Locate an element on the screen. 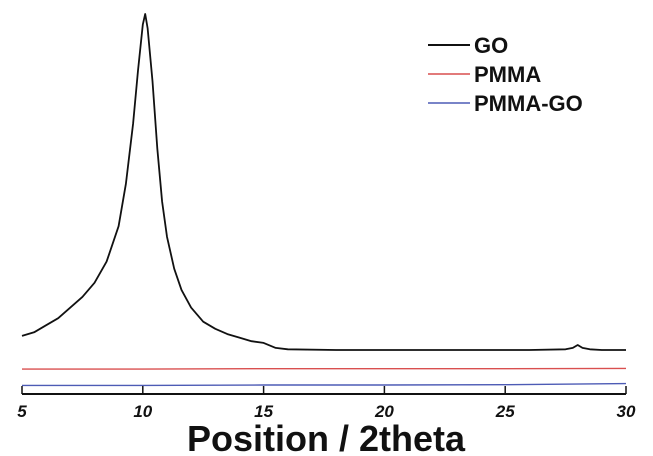 This screenshot has height=456, width=653. x-axis-ticks: 5 10 15 20 25 30 is located at coordinates (326, 403).